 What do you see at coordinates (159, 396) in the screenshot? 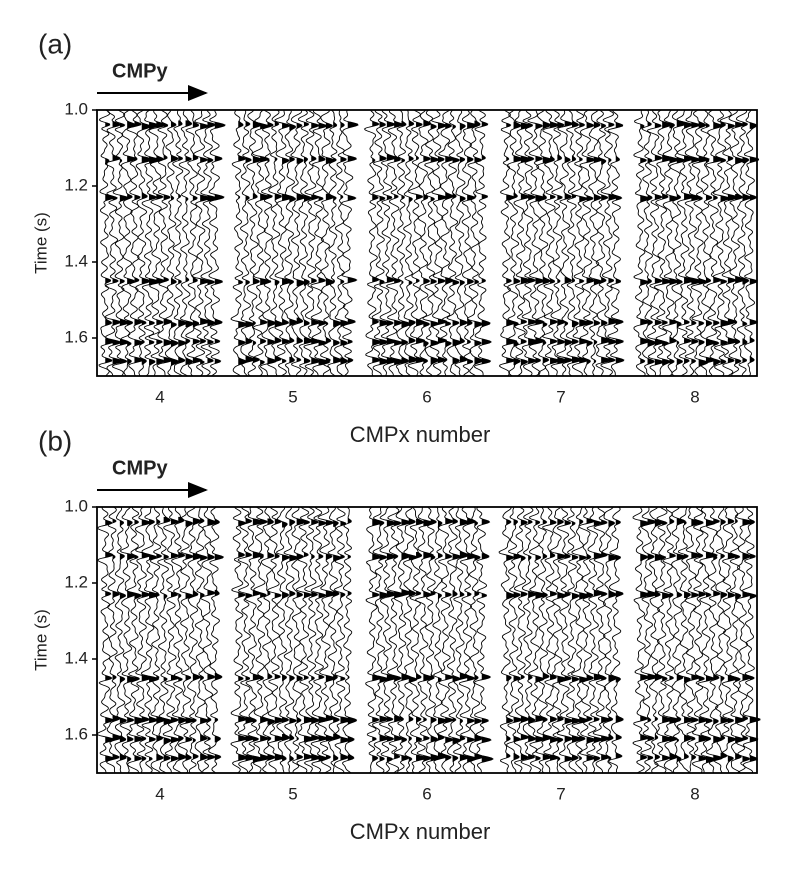
I see `x-tick-label: 4` at bounding box center [159, 396].